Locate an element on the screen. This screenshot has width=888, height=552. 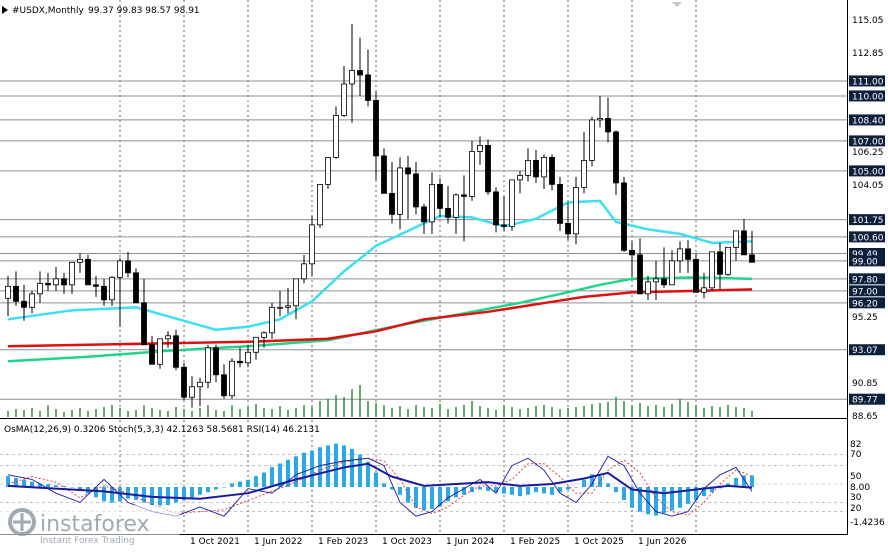
chart-symbol: #USDX,Monthly is located at coordinates (48, 11).